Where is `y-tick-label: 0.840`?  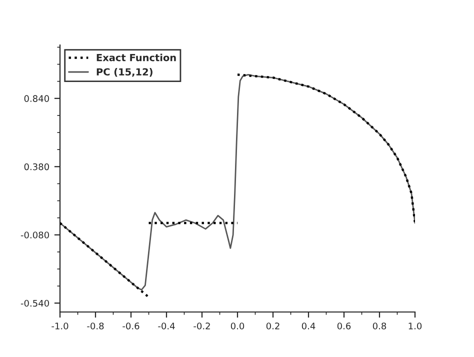 y-tick-label: 0.840 is located at coordinates (36, 98).